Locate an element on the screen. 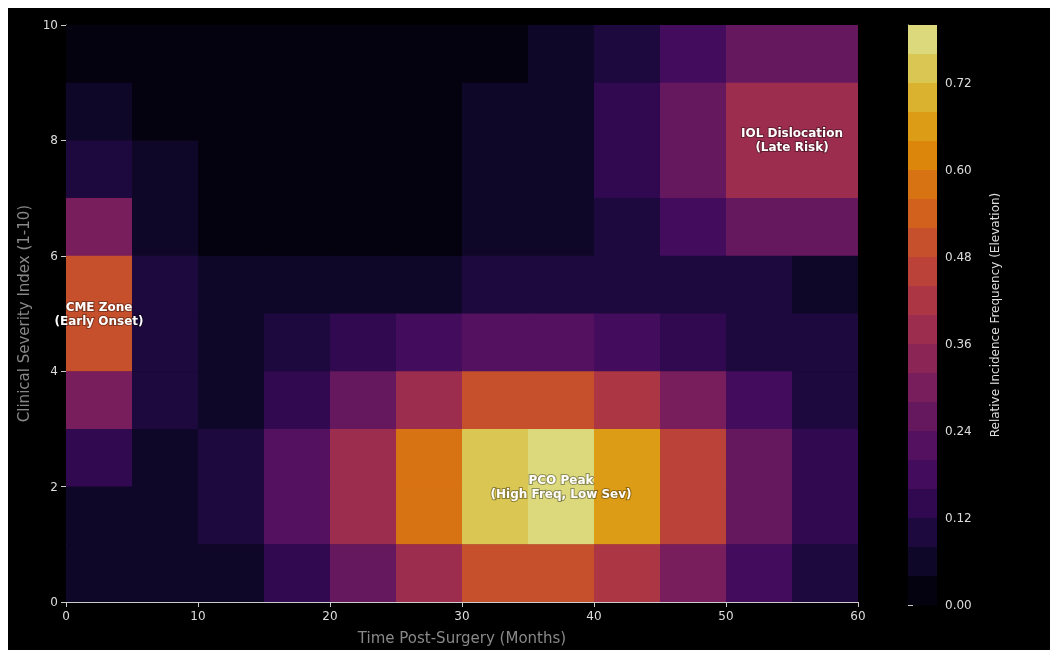  x-axis-title: Time Post-Surgery (Months) is located at coordinates (461, 637).